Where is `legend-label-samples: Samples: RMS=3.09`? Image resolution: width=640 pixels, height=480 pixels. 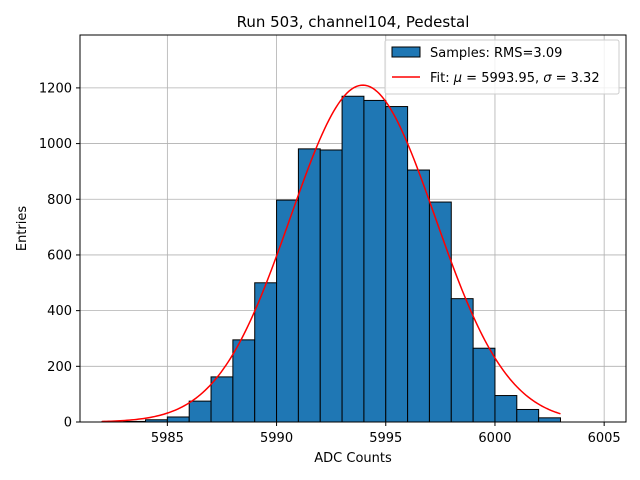
legend-label-samples: Samples: RMS=3.09 is located at coordinates (496, 53).